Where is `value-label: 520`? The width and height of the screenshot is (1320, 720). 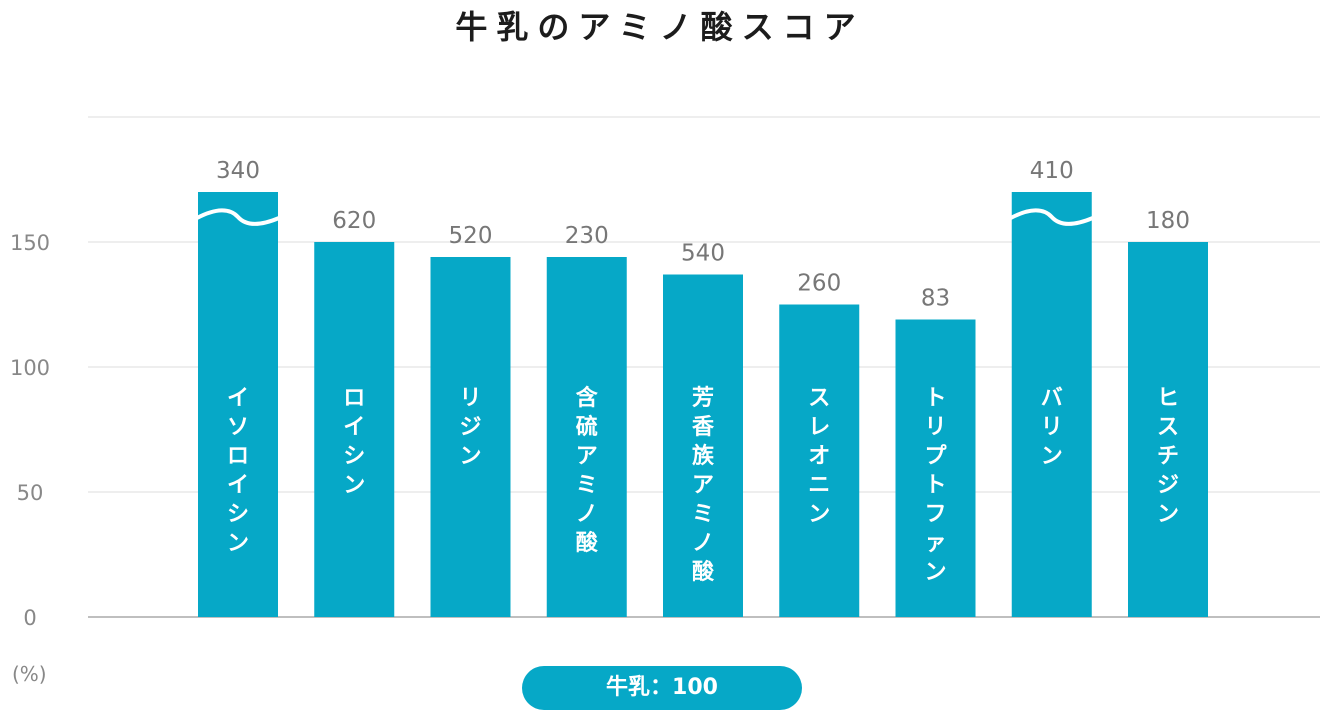
value-label: 520 is located at coordinates (471, 236).